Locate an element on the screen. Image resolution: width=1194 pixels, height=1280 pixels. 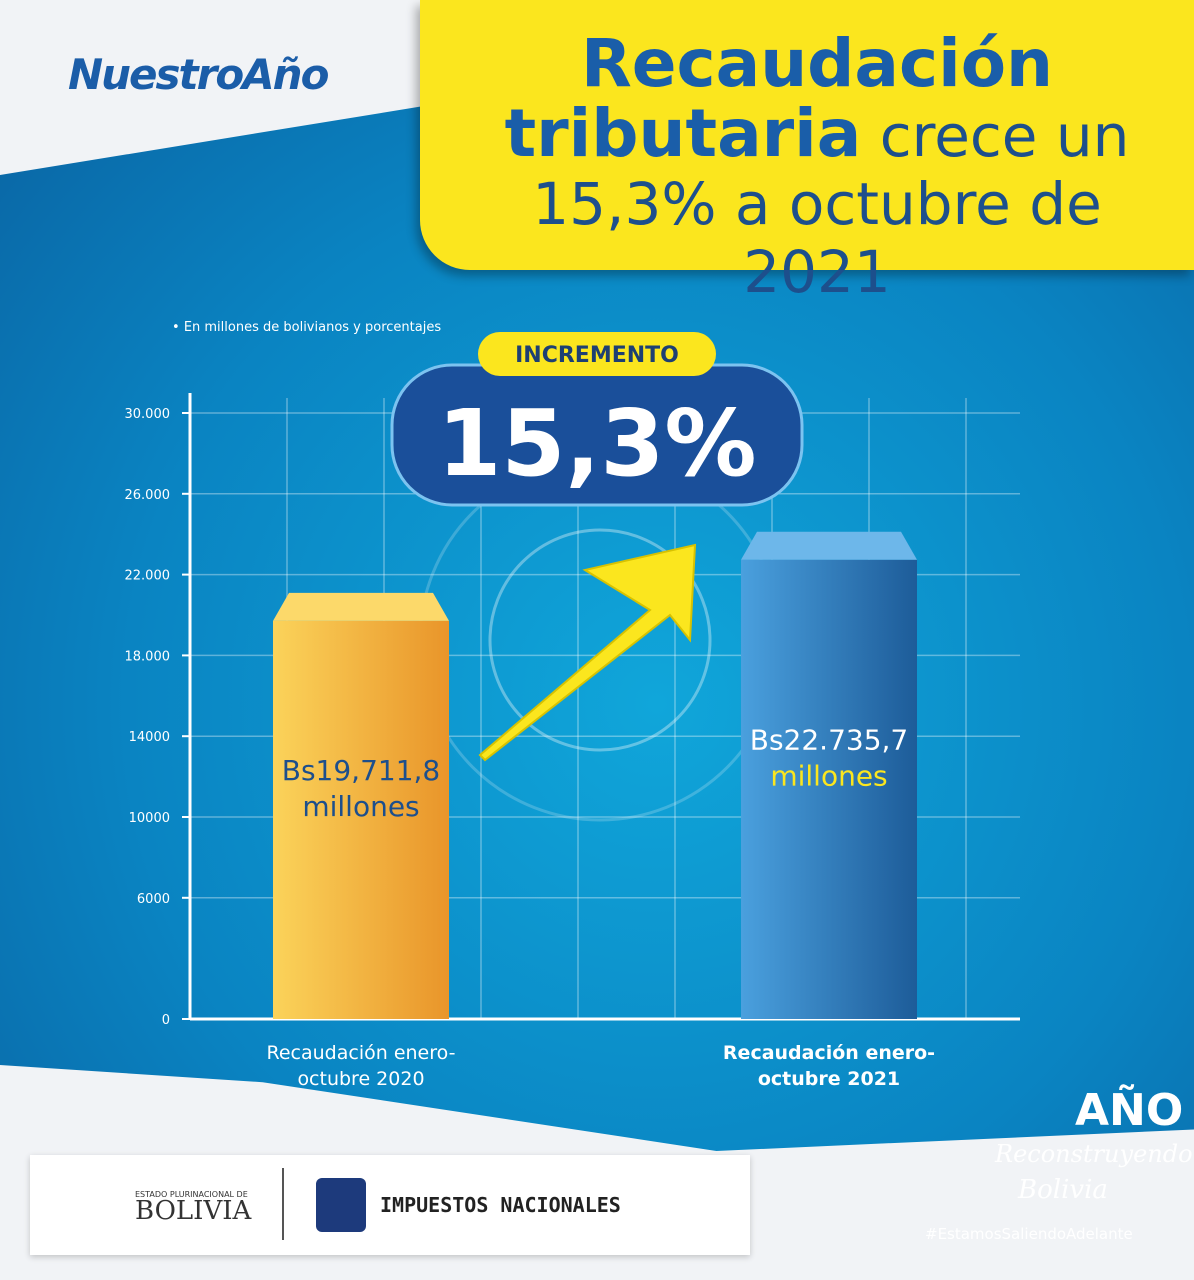
campaign-year: AÑO is located at coordinates (1129, 1110).